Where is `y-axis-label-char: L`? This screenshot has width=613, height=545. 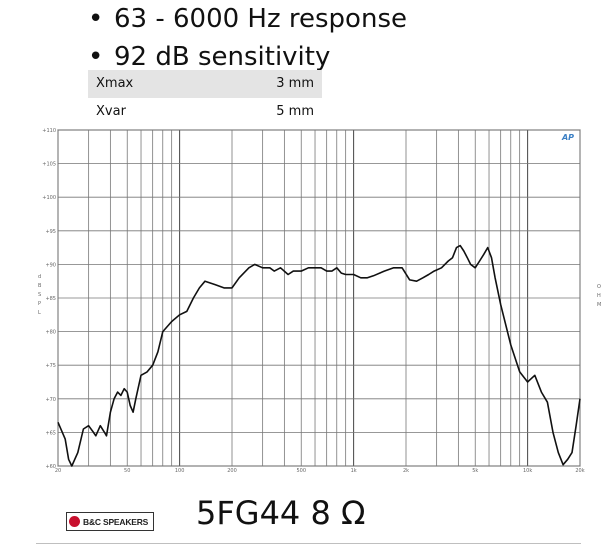 y-axis-label-char: L is located at coordinates (39, 313).